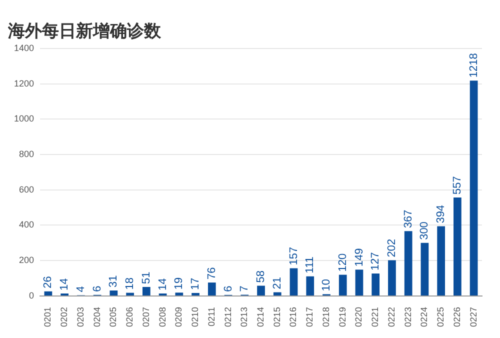  What do you see at coordinates (326, 285) in the screenshot?
I see `data-label: 10` at bounding box center [326, 285].